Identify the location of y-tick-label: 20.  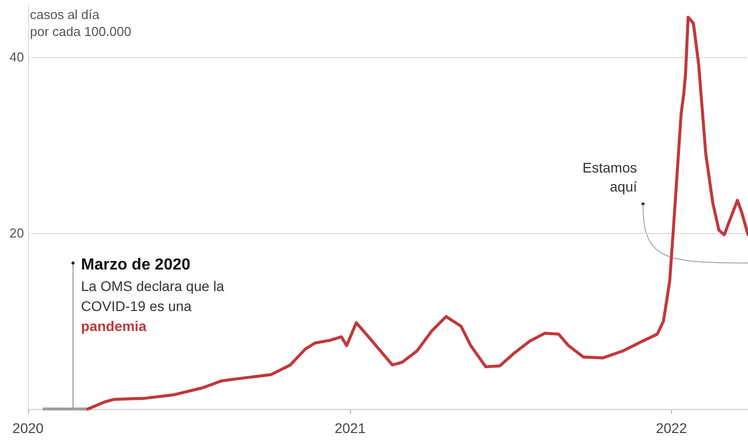
(17, 232).